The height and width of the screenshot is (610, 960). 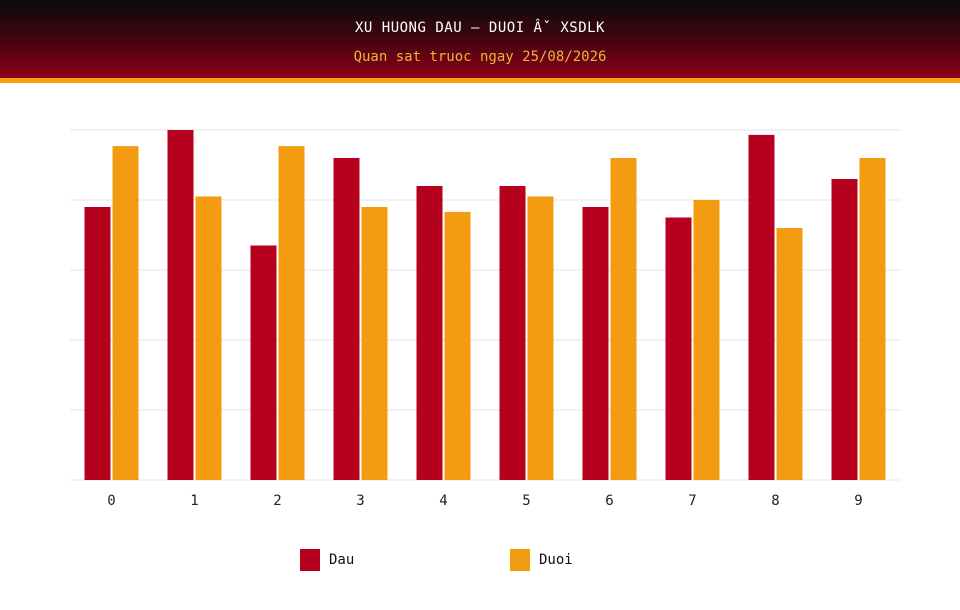 I want to click on legend-label-duoi: Duoi, so click(x=556, y=560).